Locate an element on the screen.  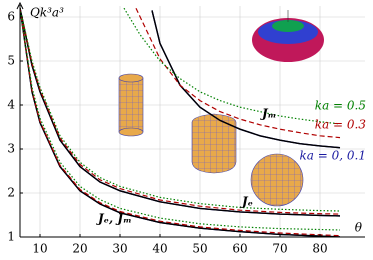
y-tick-label: 1 is located at coordinates (11, 237).